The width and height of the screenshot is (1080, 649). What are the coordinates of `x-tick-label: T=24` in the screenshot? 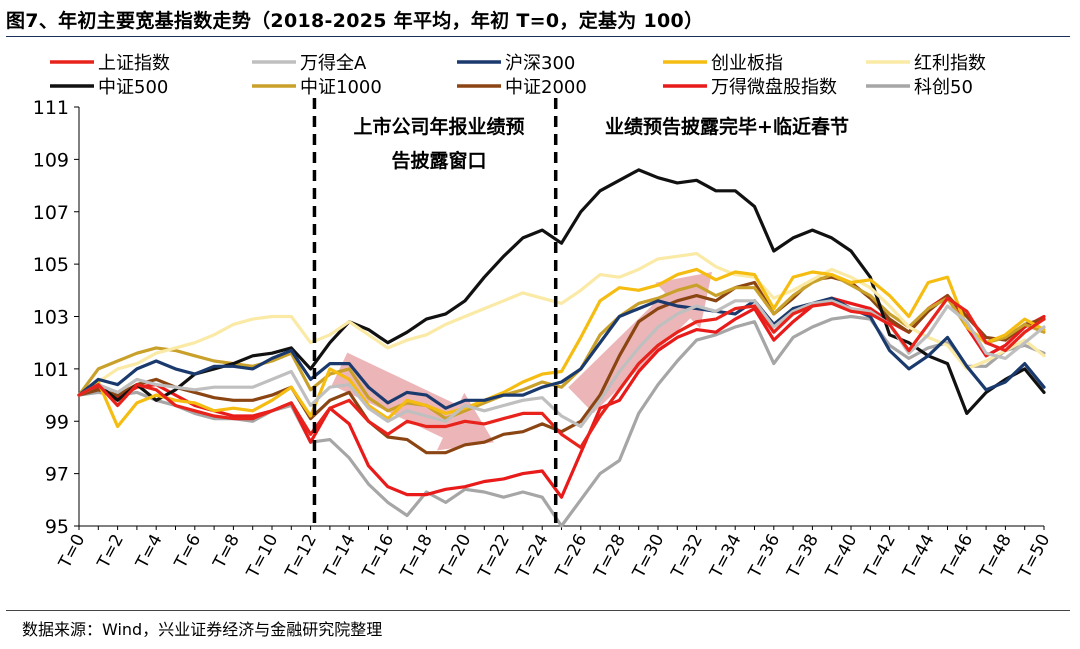 It's located at (533, 556).